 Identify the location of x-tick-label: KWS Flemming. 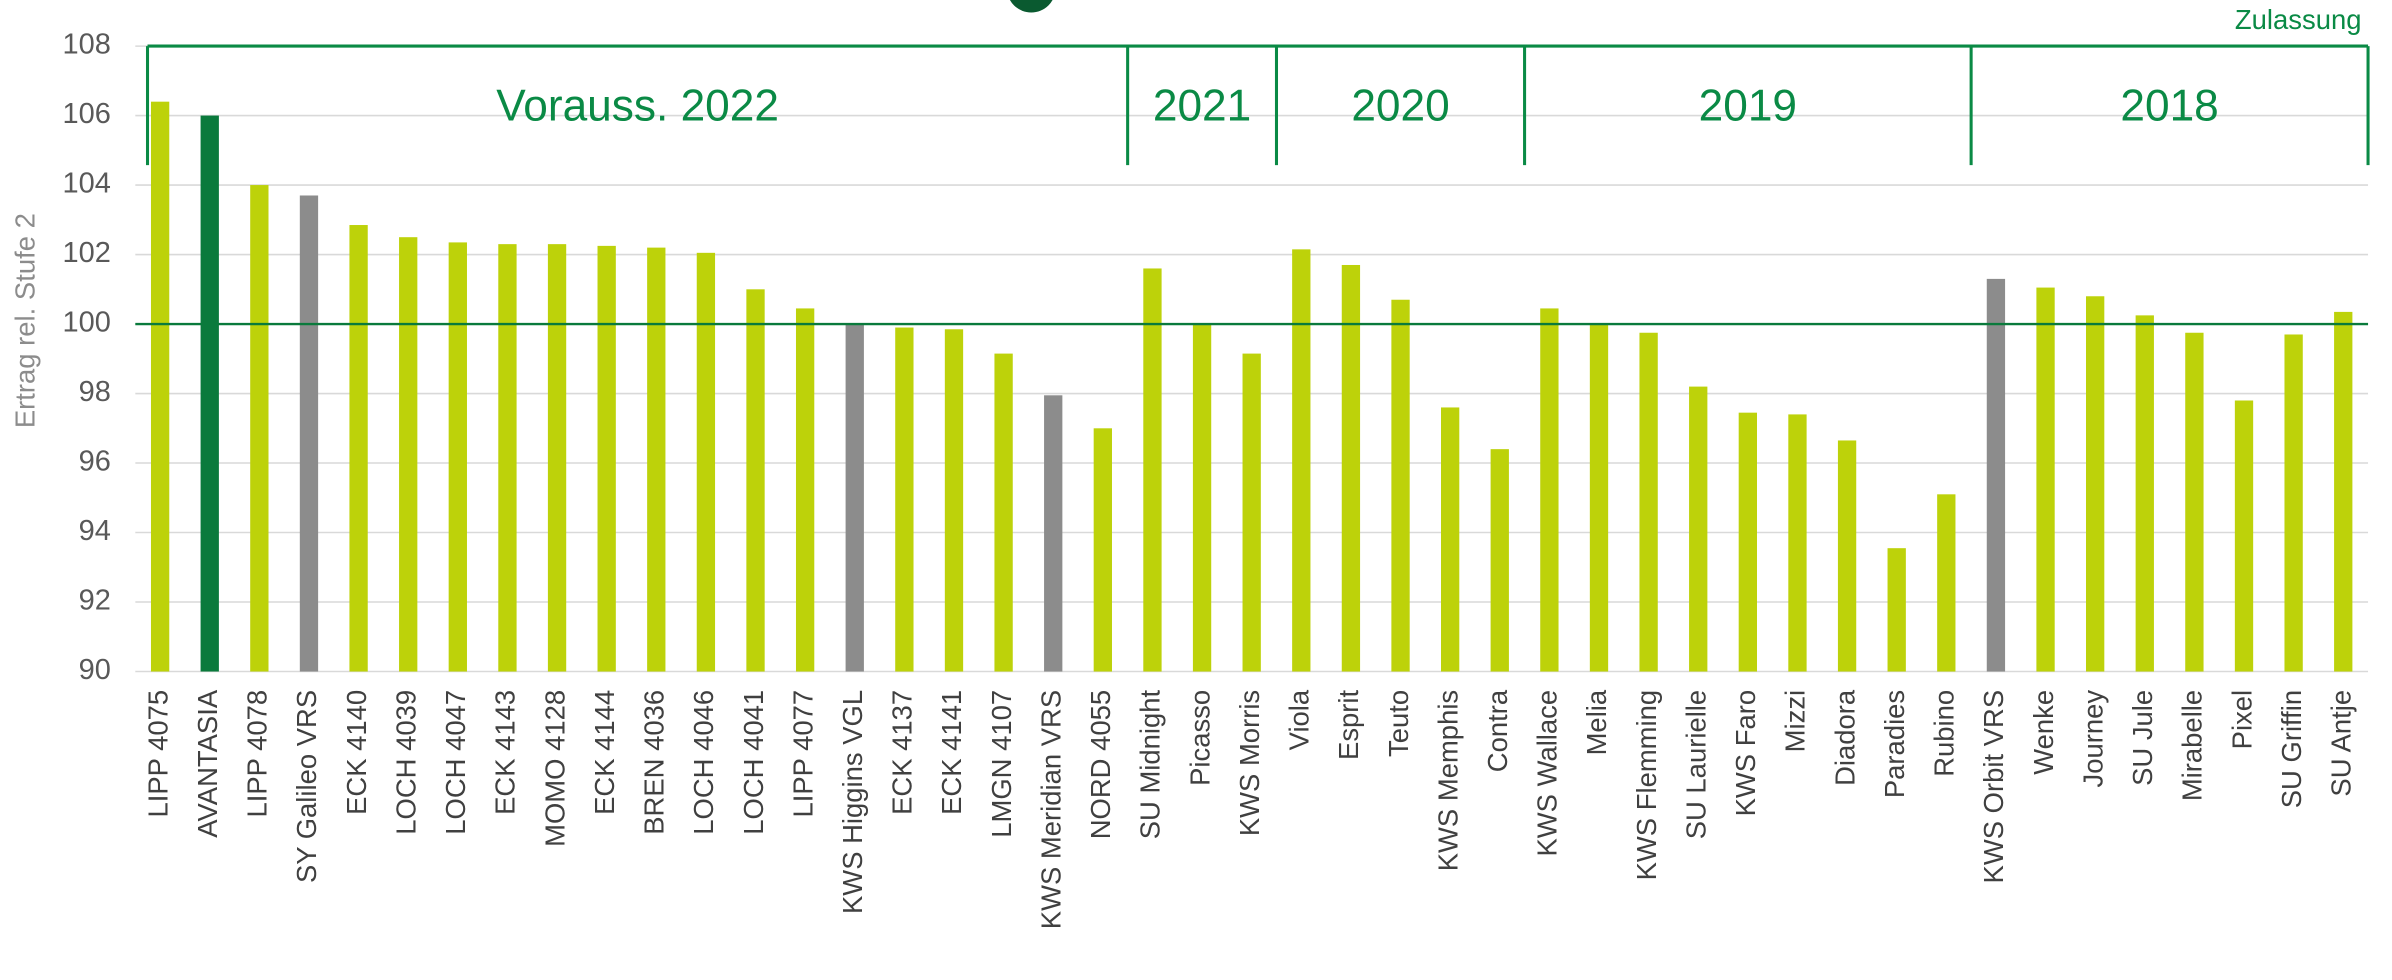
(1646, 785).